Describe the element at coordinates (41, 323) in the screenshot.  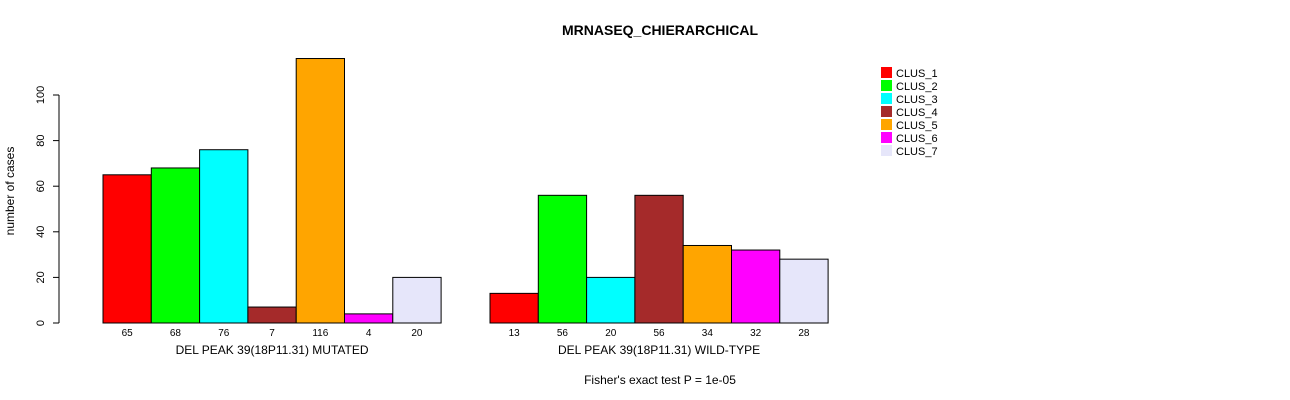
I see `y-tick-label: 0` at that location.